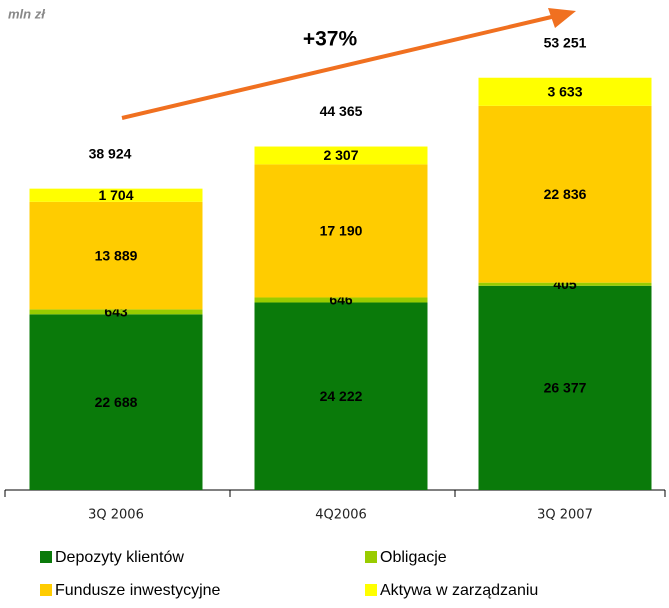 This screenshot has width=669, height=608. Describe the element at coordinates (116, 515) in the screenshot. I see `x-tick-label: 3Q 2006` at that location.